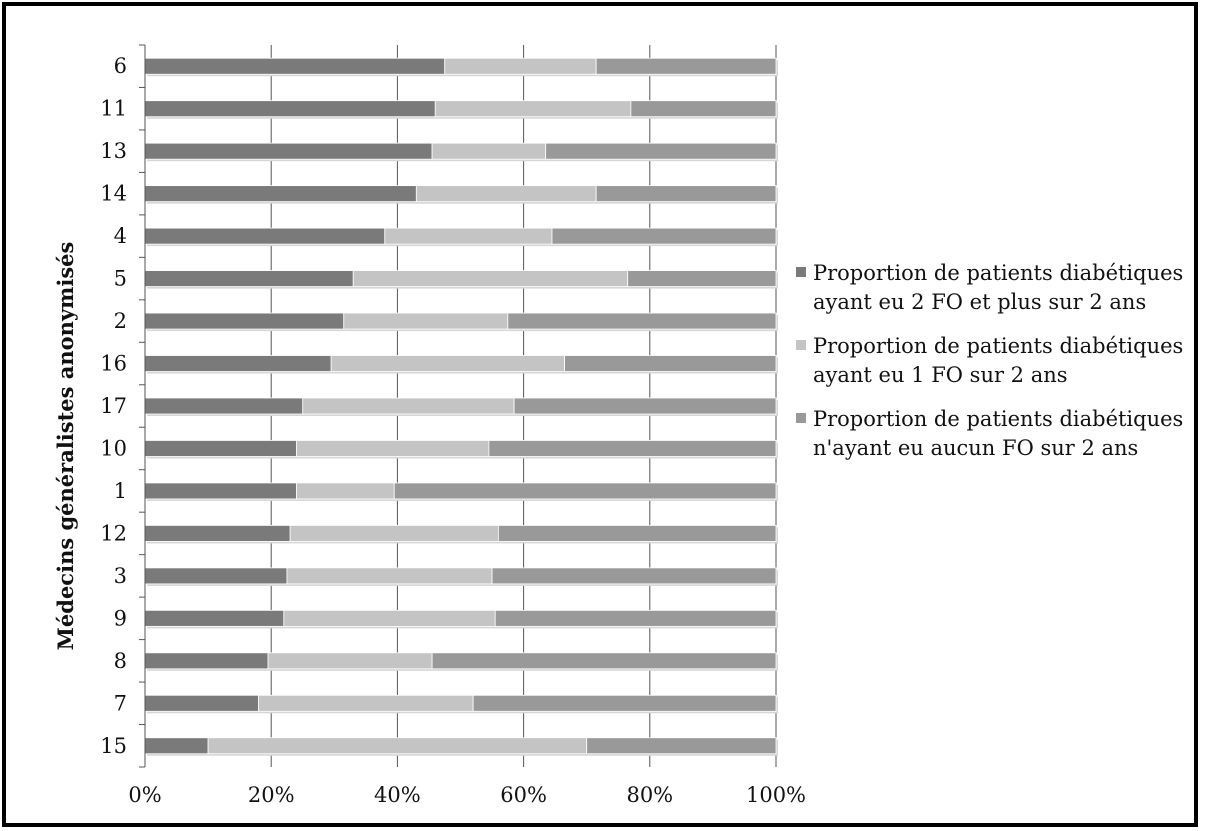  Describe the element at coordinates (113, 194) in the screenshot. I see `y-tick-label: 14` at that location.